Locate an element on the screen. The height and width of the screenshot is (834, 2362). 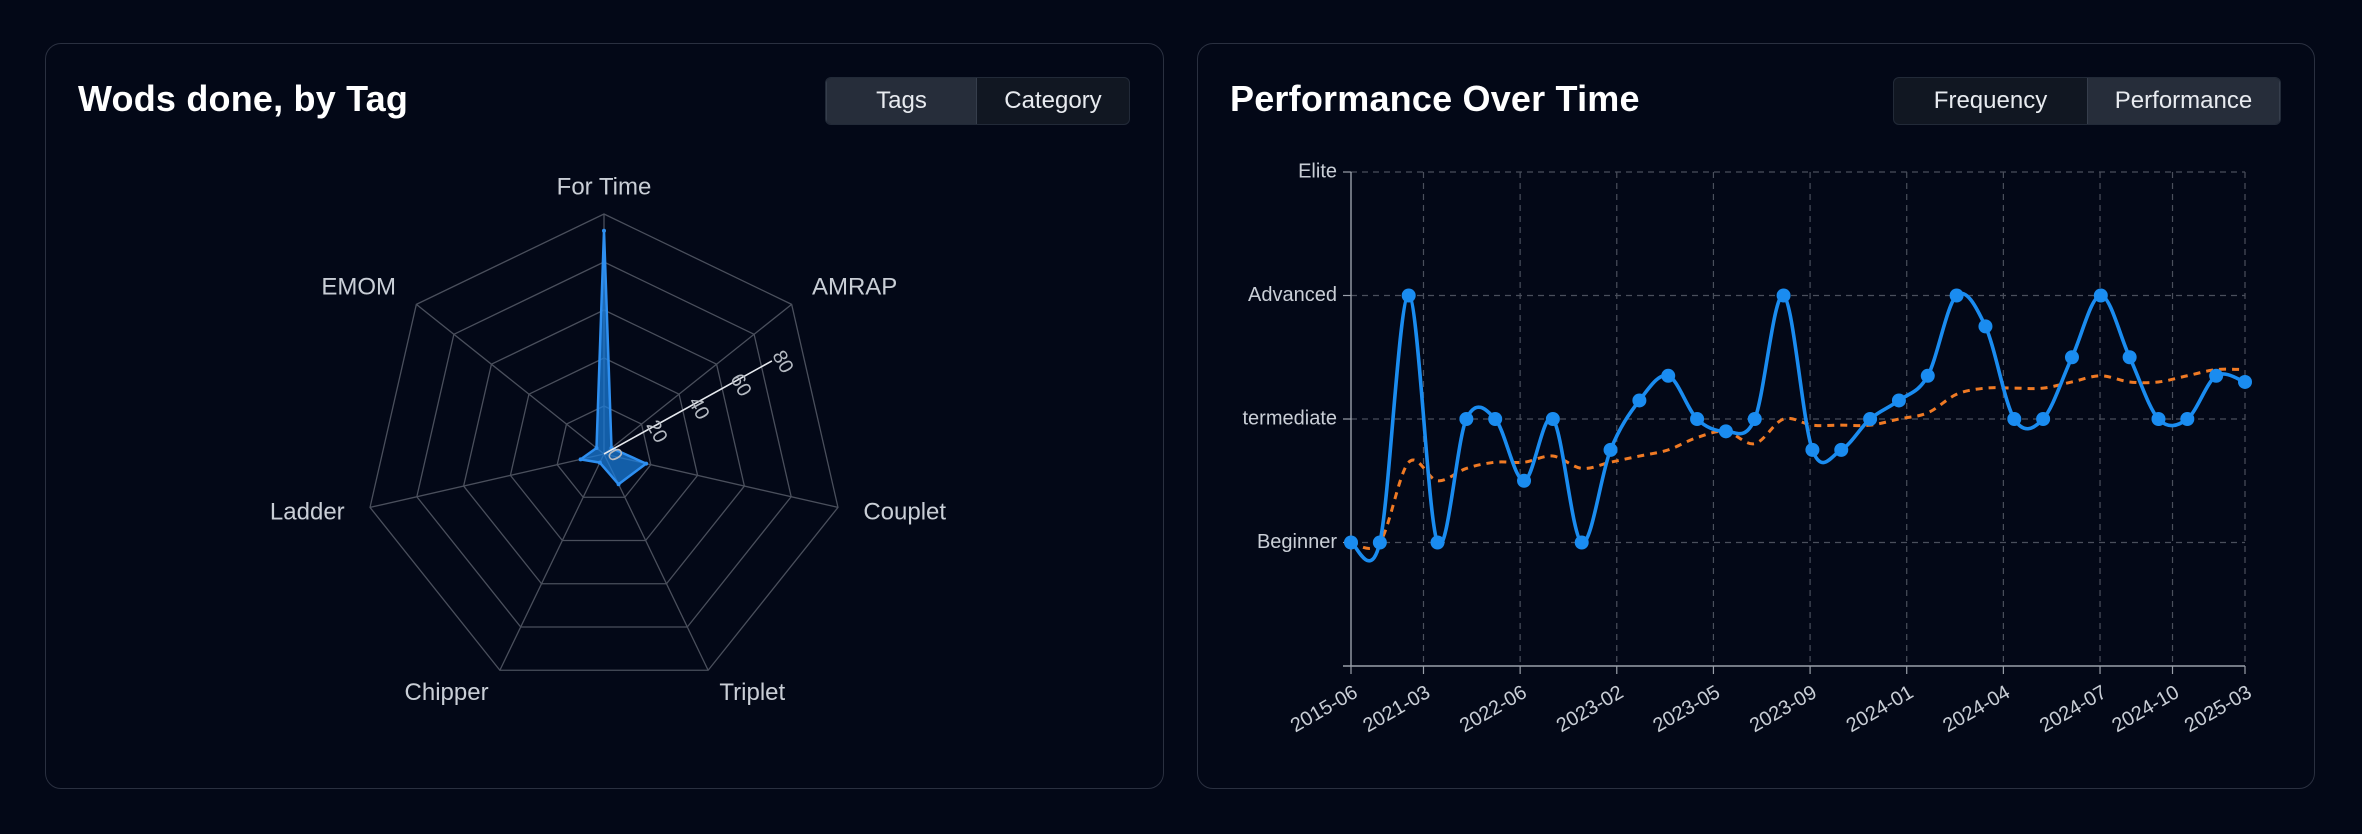
x-tick-label: 2022-06 is located at coordinates (1493, 709).